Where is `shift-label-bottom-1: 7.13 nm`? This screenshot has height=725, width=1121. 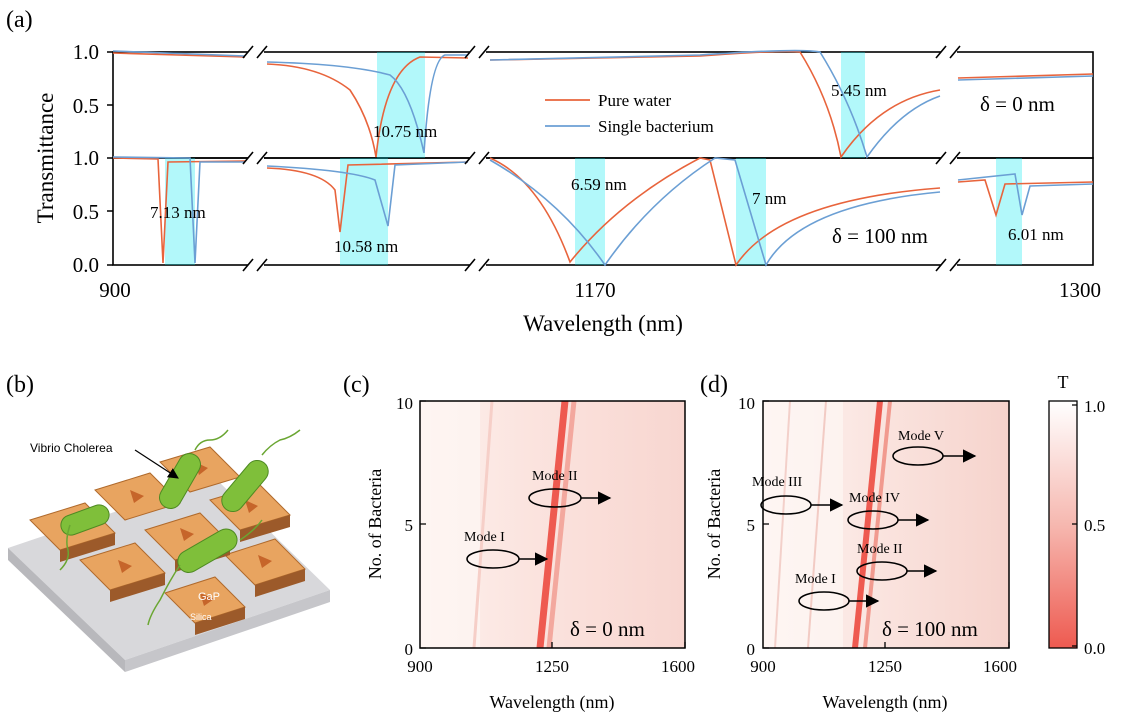 shift-label-bottom-1: 7.13 nm is located at coordinates (178, 212).